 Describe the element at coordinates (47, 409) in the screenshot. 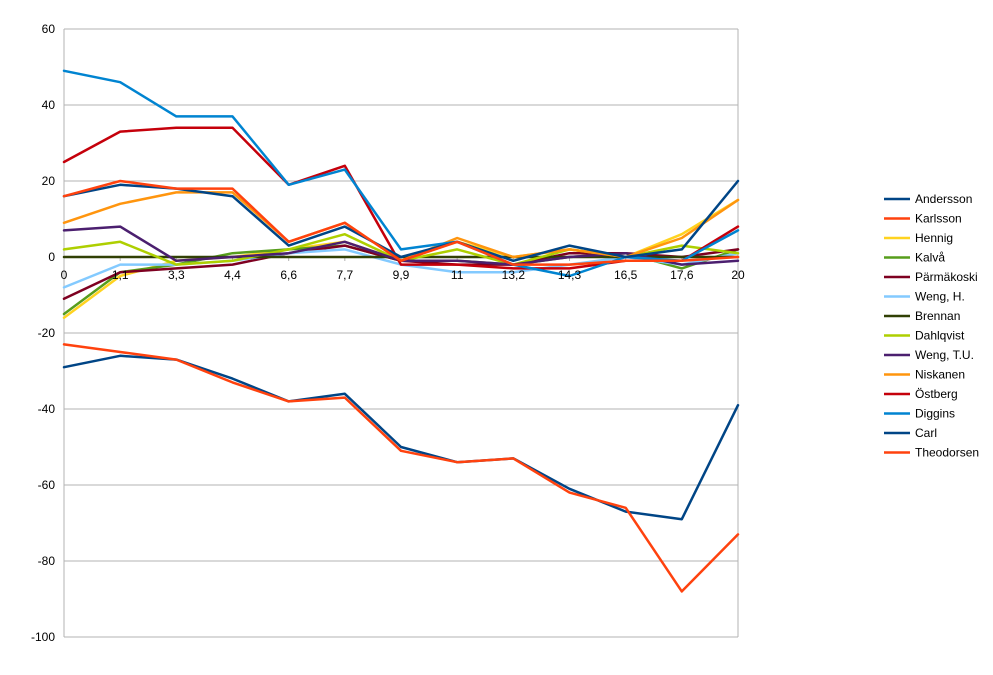

I see `y-tick-label: -40` at that location.